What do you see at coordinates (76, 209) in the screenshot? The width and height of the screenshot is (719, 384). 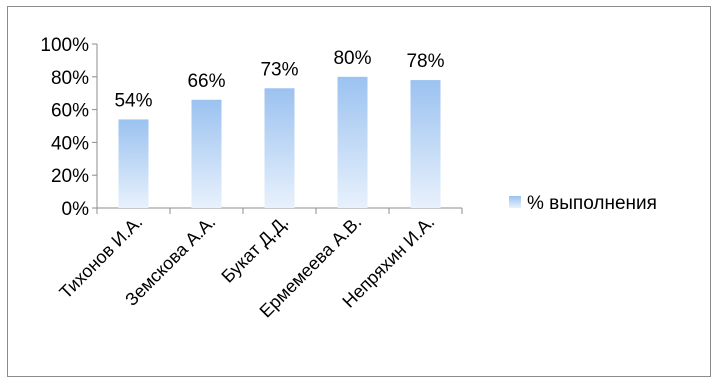 I see `y-tick-label: 0%` at bounding box center [76, 209].